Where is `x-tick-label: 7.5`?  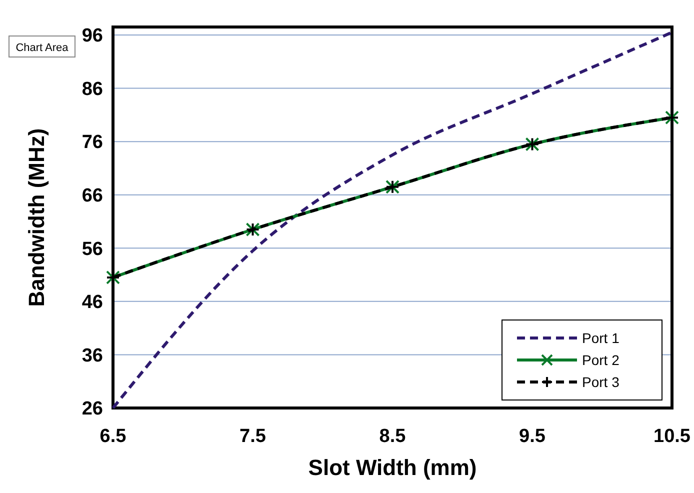 x-tick-label: 7.5 is located at coordinates (253, 436).